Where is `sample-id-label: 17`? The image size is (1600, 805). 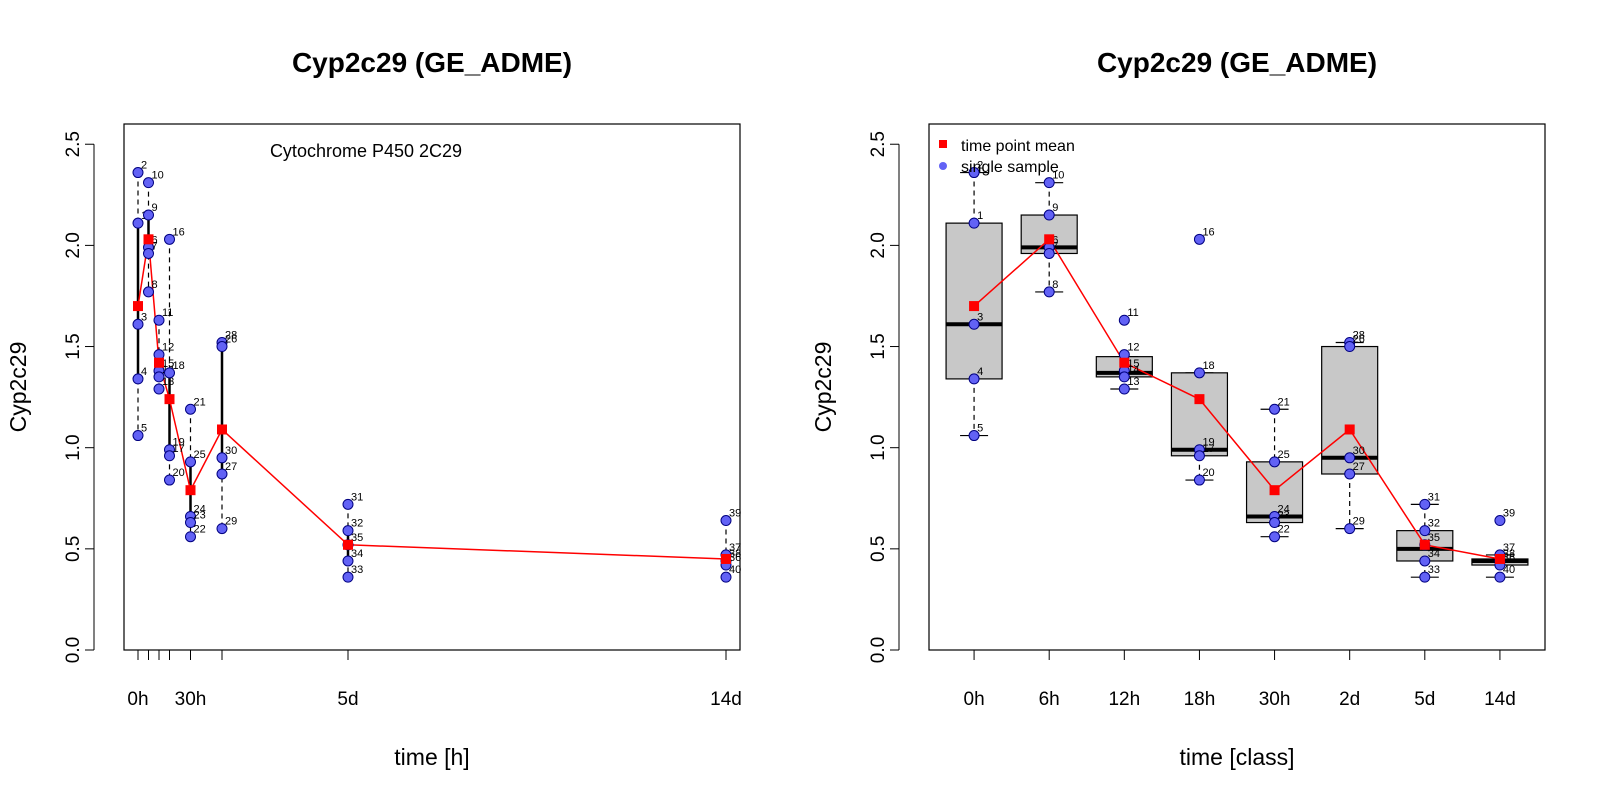 sample-id-label: 17 is located at coordinates (179, 449).